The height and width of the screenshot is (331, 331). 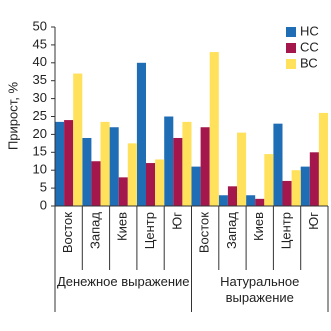 What do you see at coordinates (40, 43) in the screenshot?
I see `y-tick-label: 45` at bounding box center [40, 43].